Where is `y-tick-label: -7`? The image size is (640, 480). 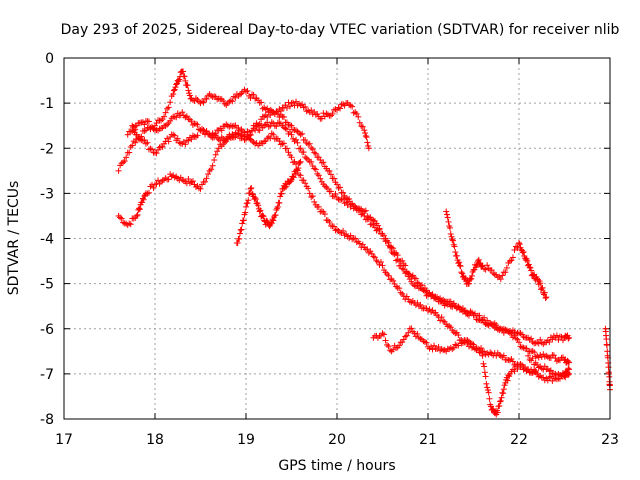
y-tick-label: -7 is located at coordinates (47, 375).